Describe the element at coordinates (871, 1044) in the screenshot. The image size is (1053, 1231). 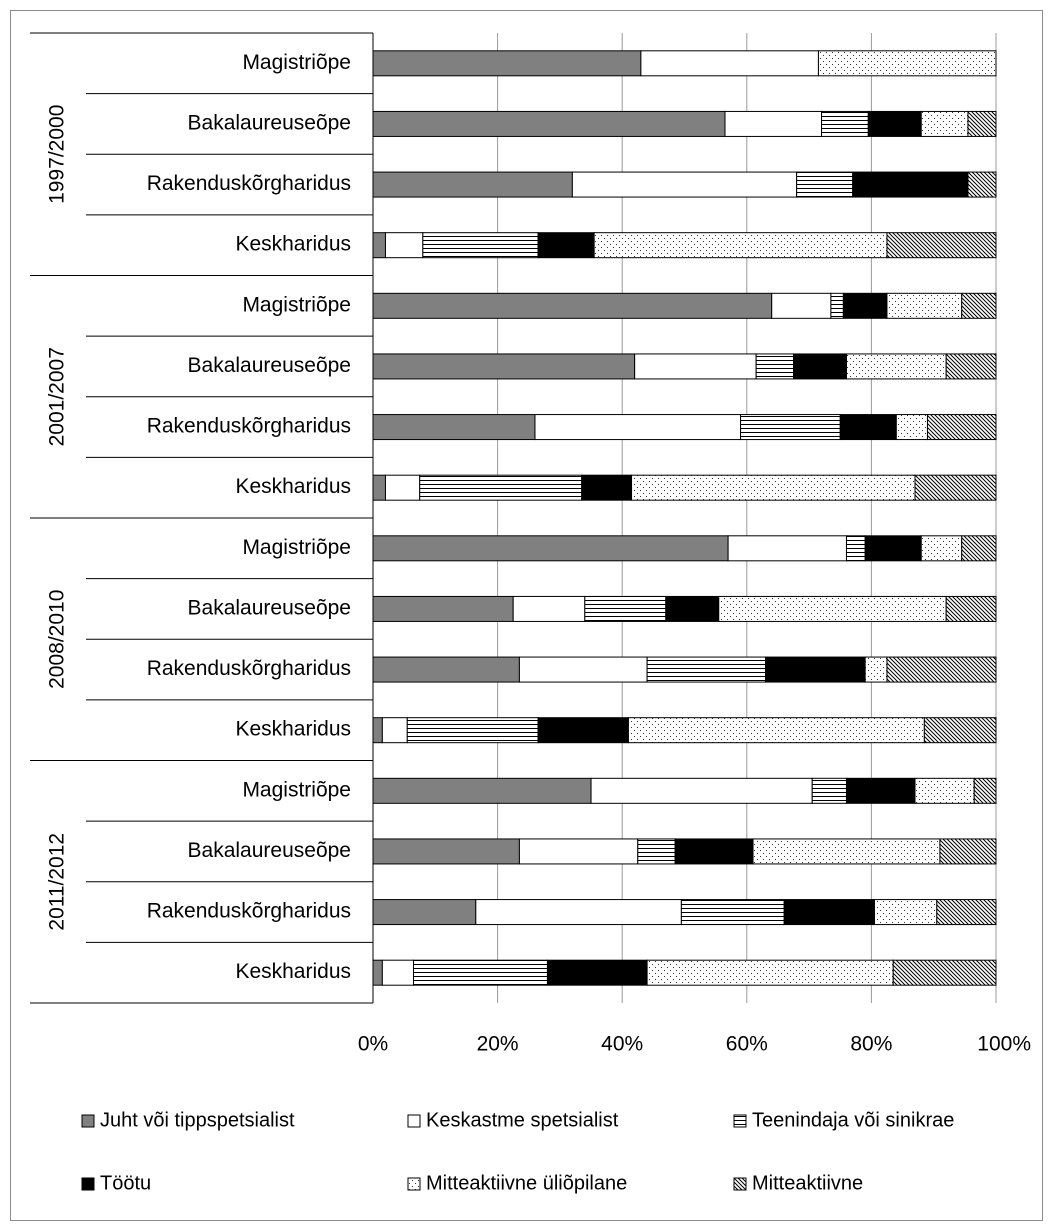
I see `x-tick-label: 80%` at that location.